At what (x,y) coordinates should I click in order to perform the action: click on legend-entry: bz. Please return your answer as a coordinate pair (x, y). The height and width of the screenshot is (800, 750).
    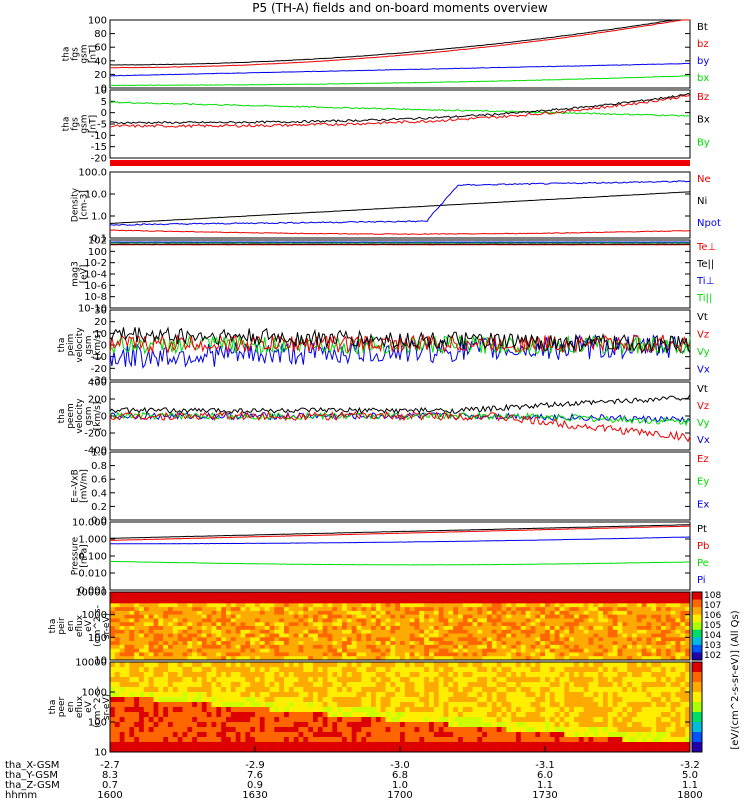
    Looking at the image, I should click on (703, 44).